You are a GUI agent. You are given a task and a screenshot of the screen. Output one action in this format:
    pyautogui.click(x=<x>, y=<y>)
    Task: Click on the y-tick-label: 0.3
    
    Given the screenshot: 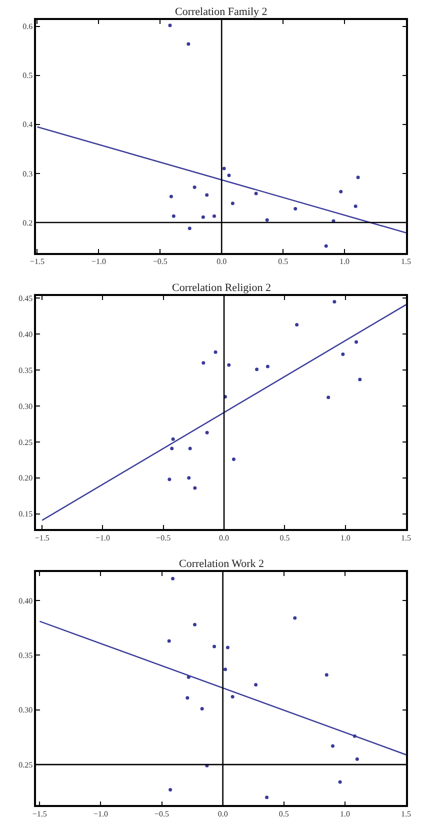 What is the action you would take?
    pyautogui.click(x=27, y=173)
    